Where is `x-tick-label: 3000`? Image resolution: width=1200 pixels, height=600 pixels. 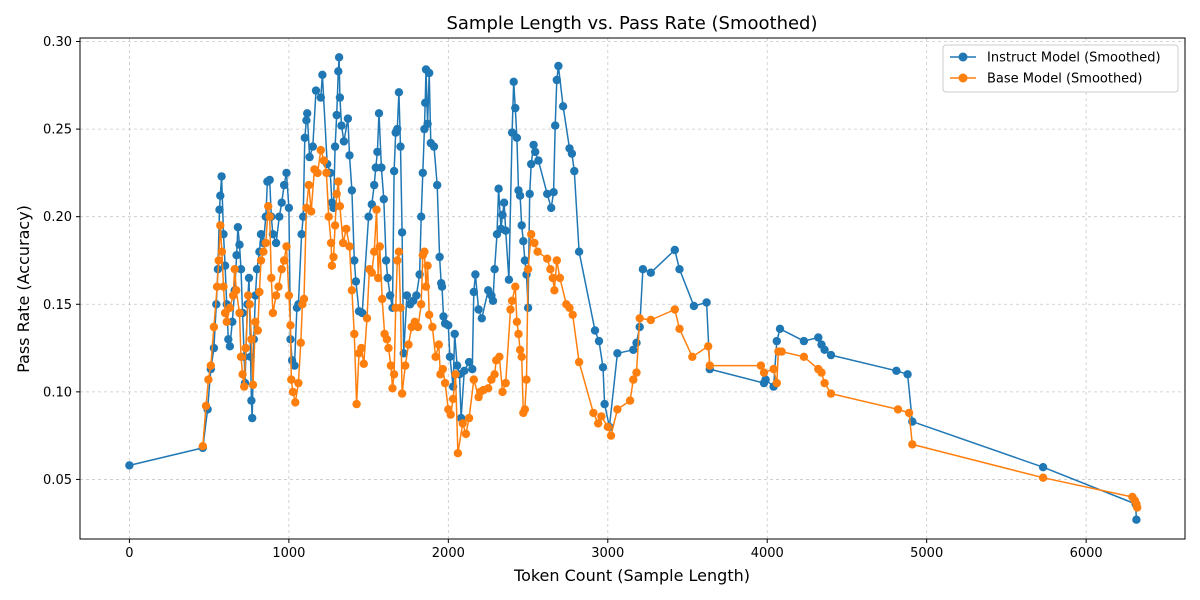 x-tick-label: 3000 is located at coordinates (607, 553).